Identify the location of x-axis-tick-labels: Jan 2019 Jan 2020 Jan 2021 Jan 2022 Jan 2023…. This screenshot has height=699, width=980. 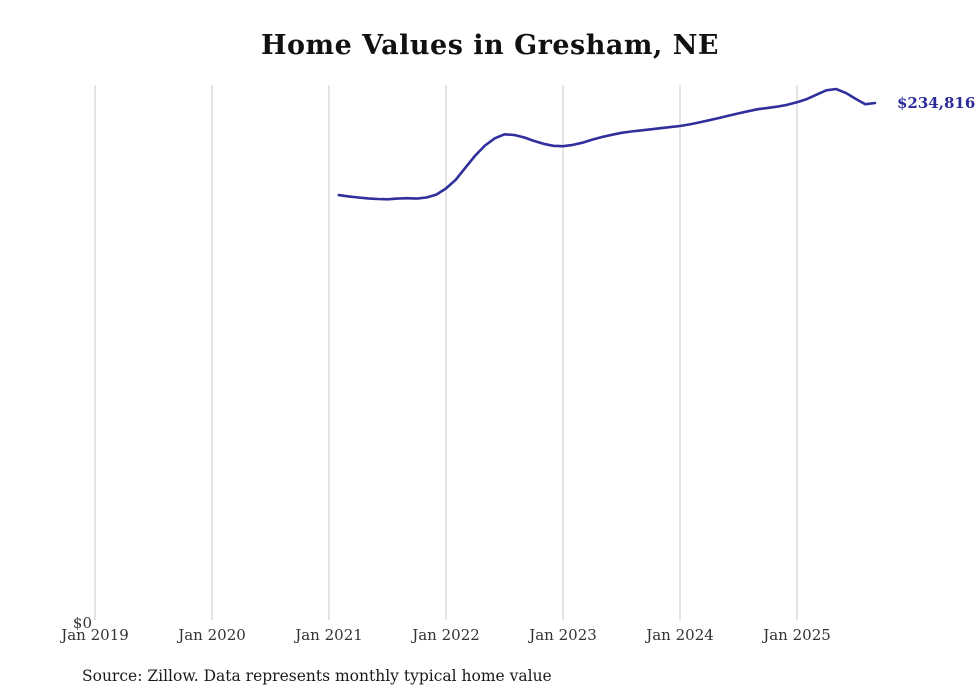
(445, 635).